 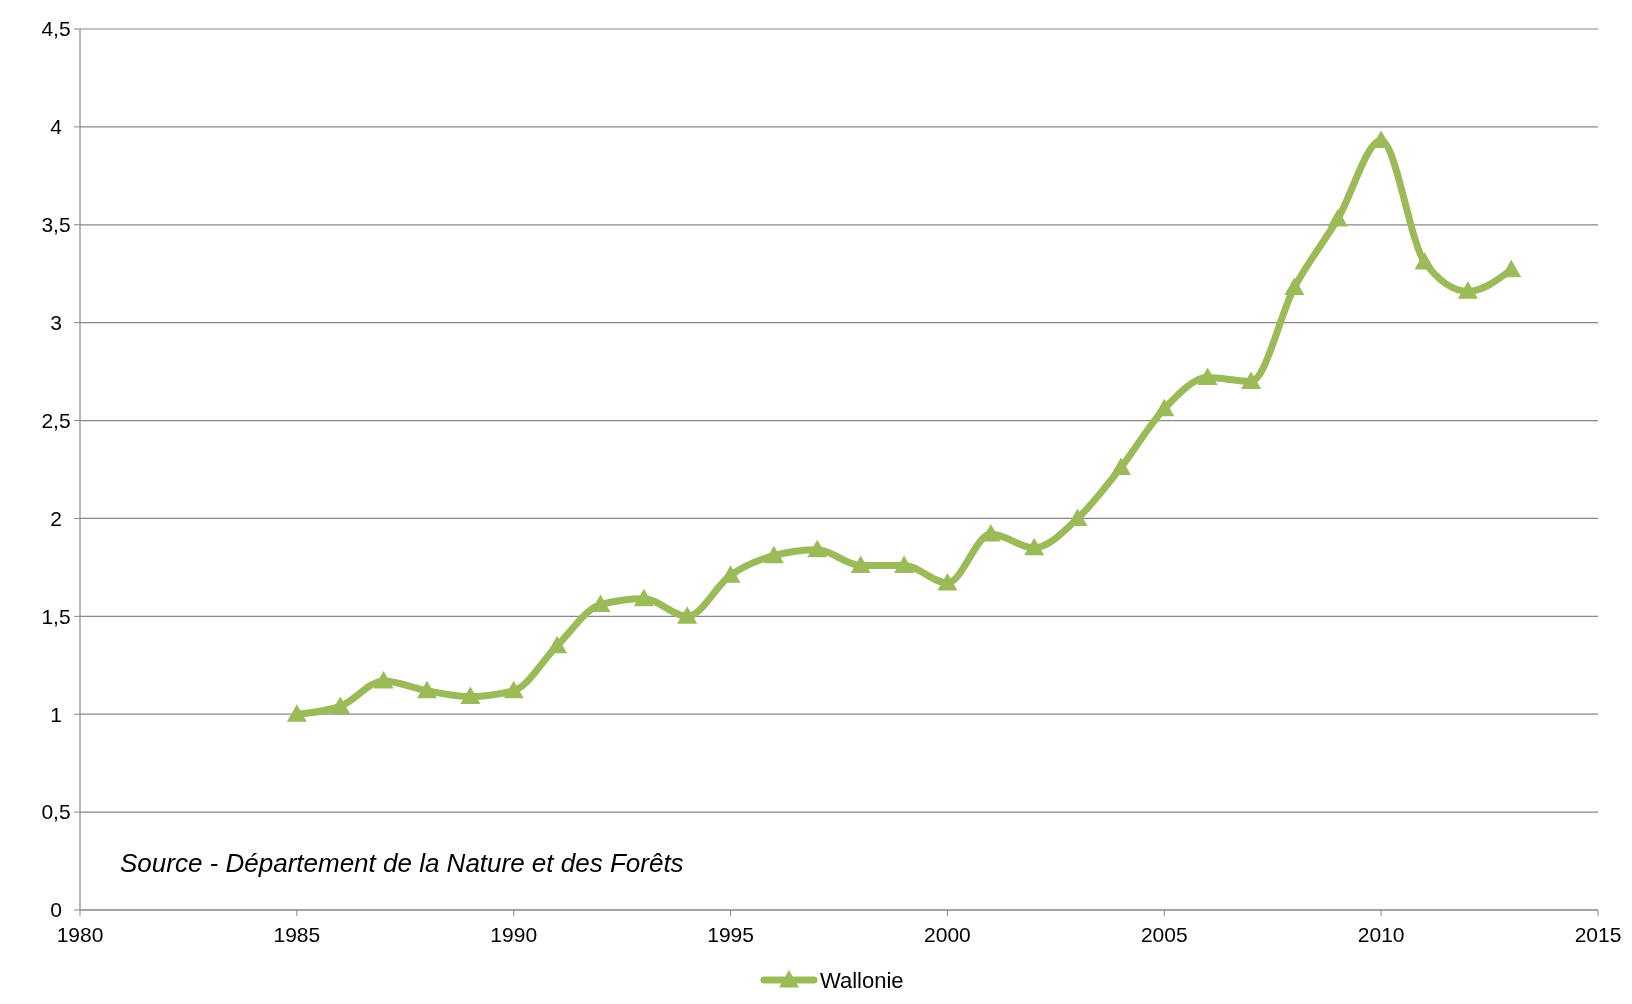 What do you see at coordinates (1164, 934) in the screenshot?
I see `x-tick-label: 2005` at bounding box center [1164, 934].